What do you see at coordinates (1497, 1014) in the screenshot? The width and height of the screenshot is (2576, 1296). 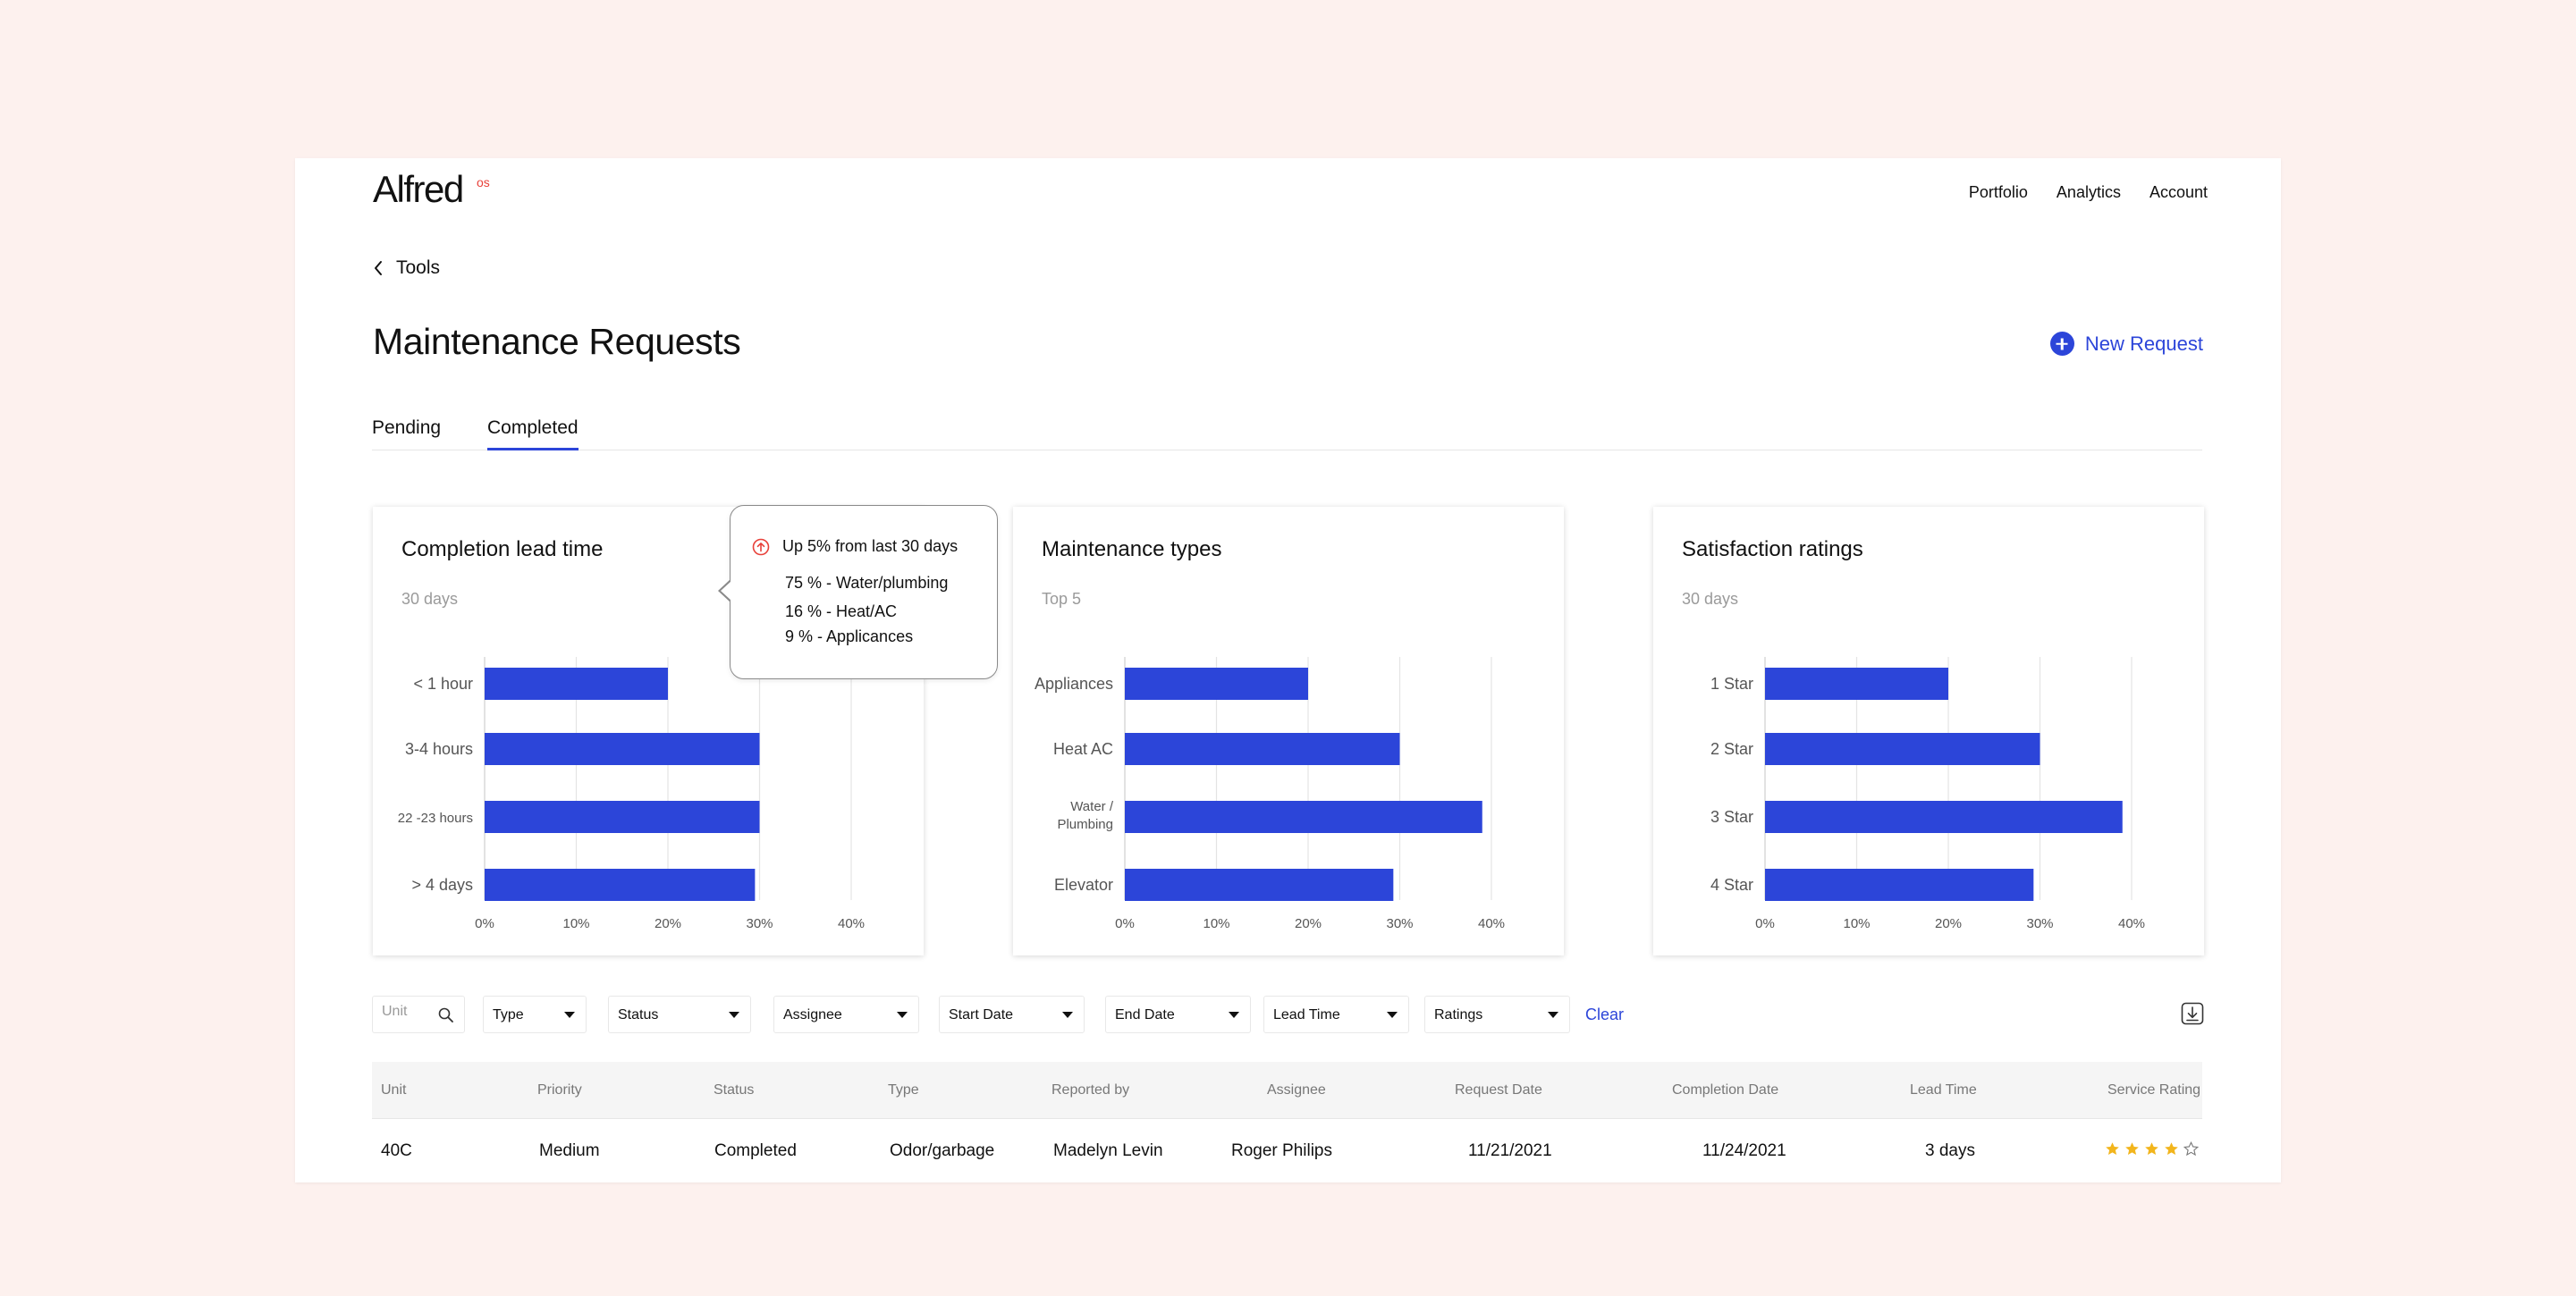 I see `ratings-select: Ratings` at bounding box center [1497, 1014].